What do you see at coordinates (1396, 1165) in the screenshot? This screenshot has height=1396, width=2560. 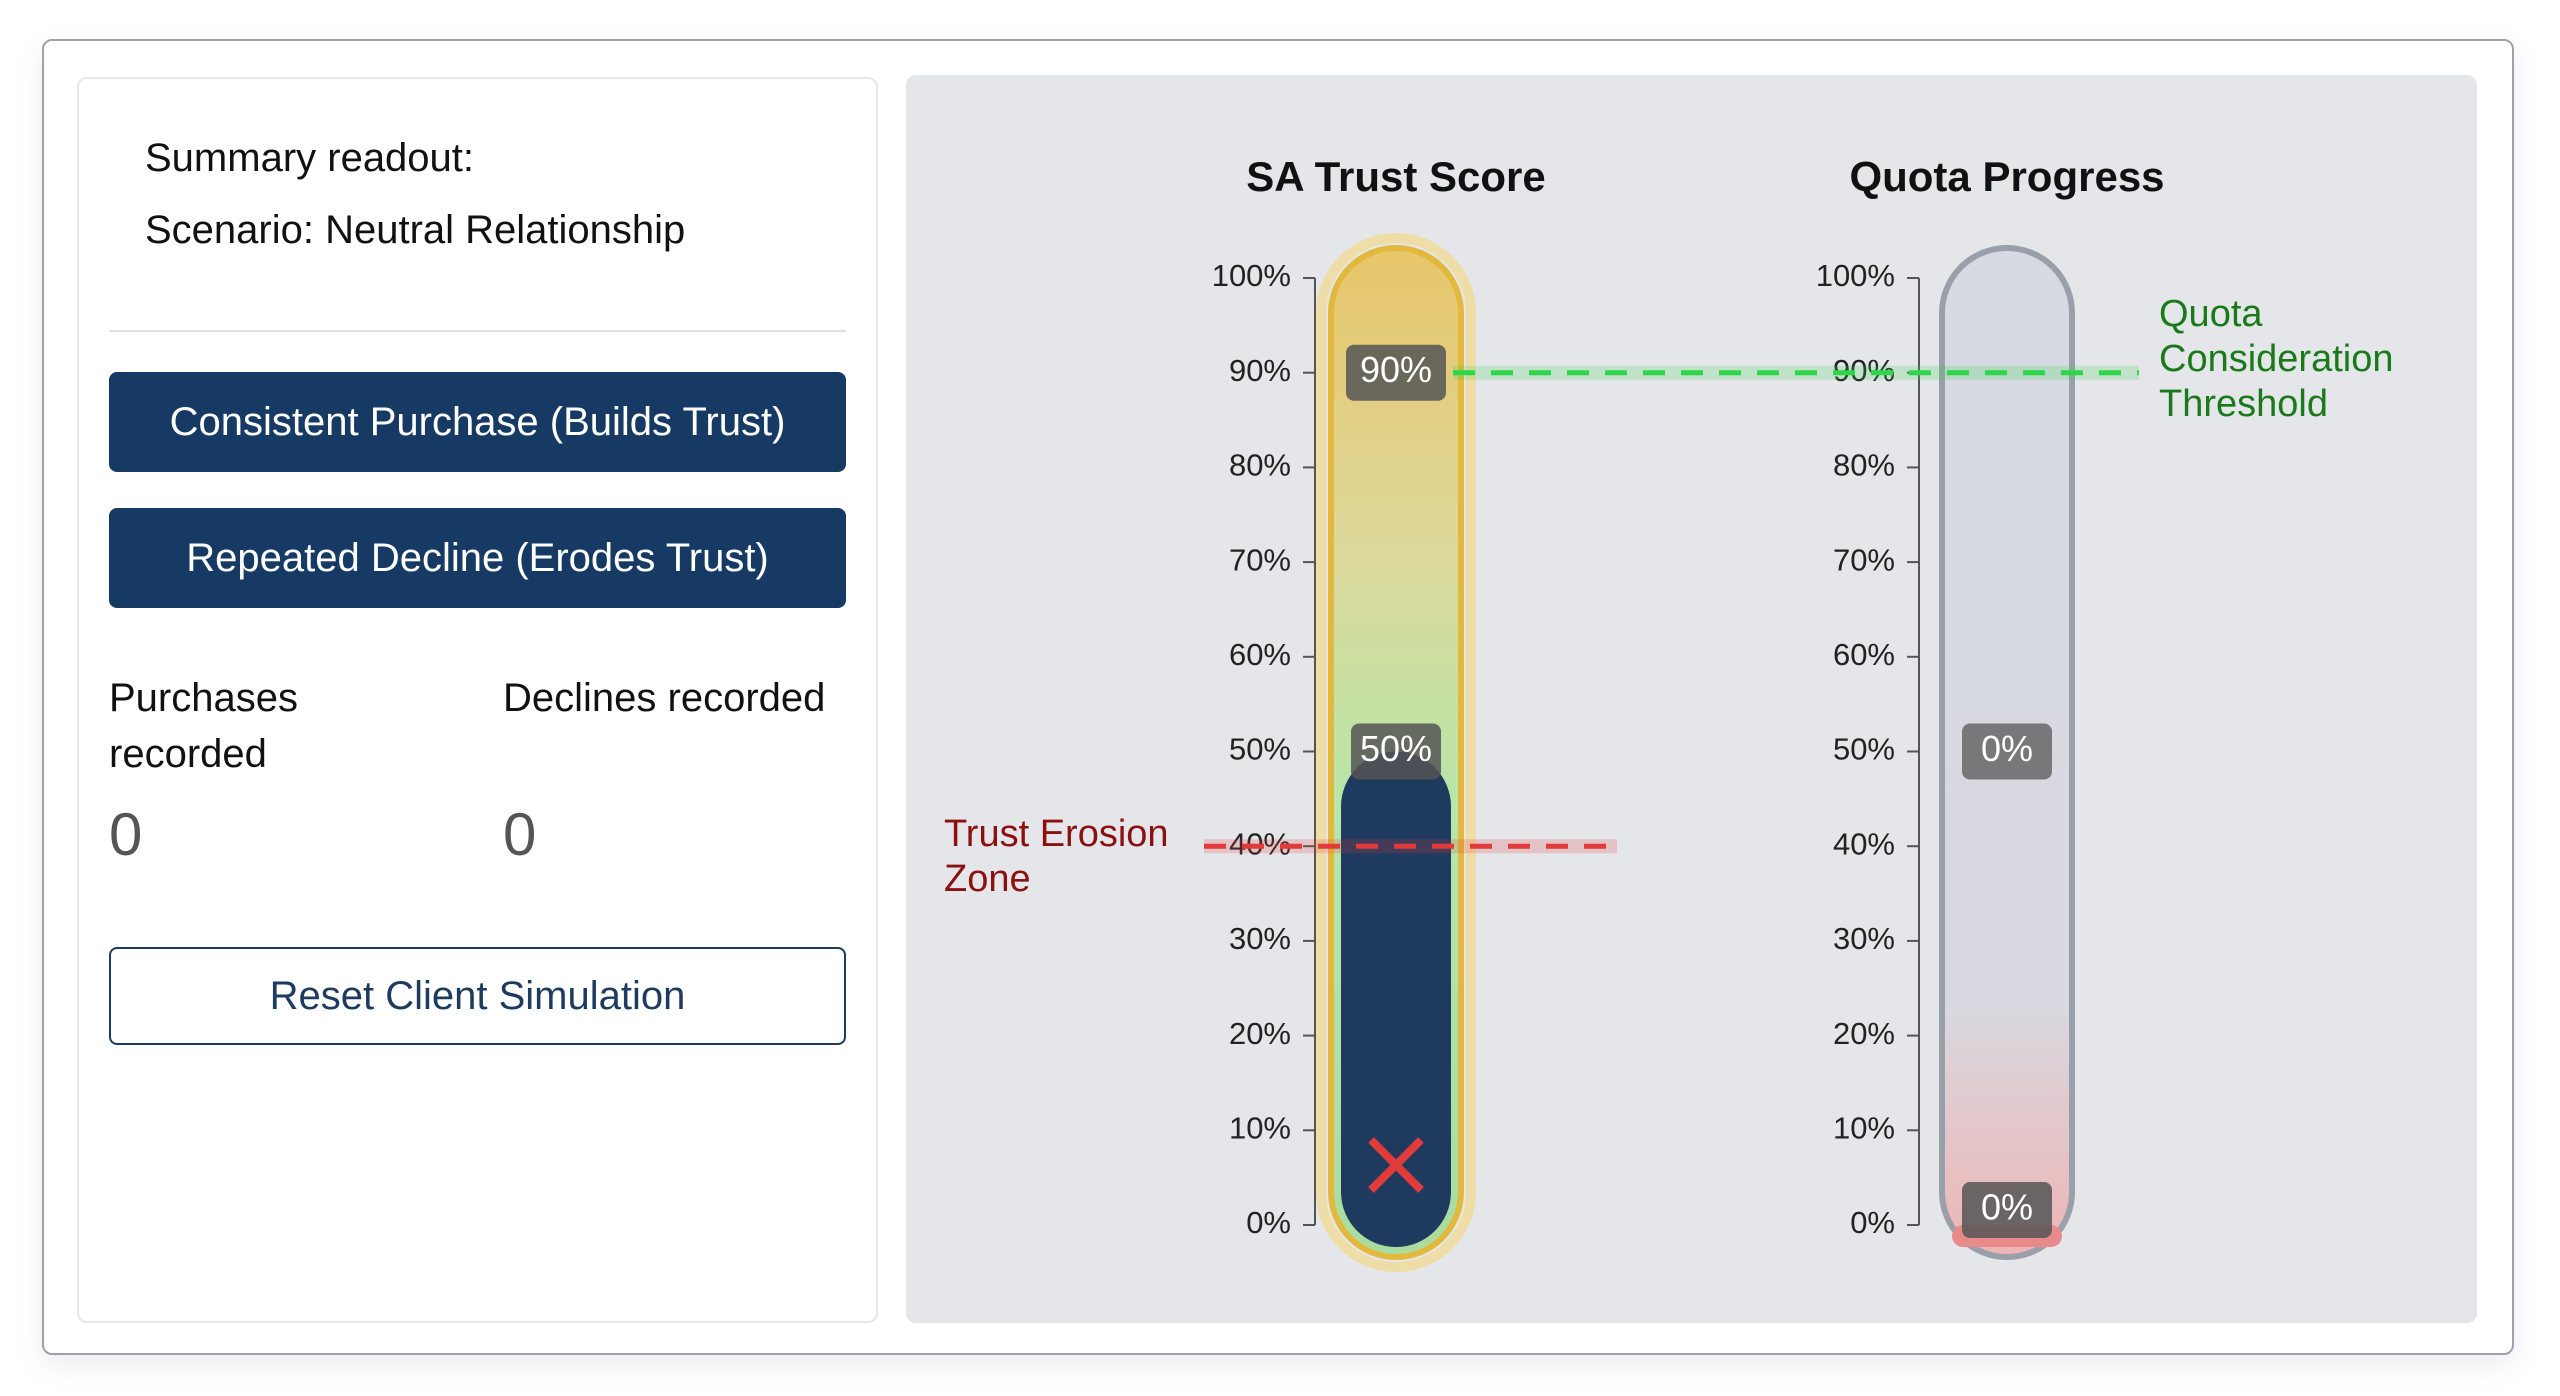 I see `decline-icon` at bounding box center [1396, 1165].